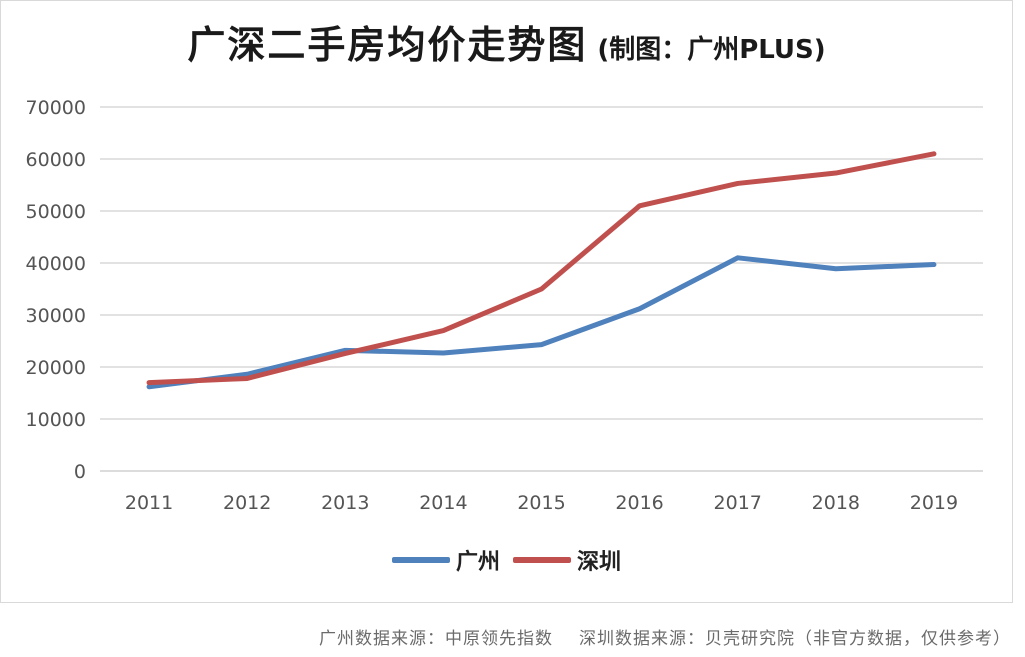 Image resolution: width=1025 pixels, height=657 pixels. Describe the element at coordinates (934, 503) in the screenshot. I see `x-tick-label: 2019` at that location.